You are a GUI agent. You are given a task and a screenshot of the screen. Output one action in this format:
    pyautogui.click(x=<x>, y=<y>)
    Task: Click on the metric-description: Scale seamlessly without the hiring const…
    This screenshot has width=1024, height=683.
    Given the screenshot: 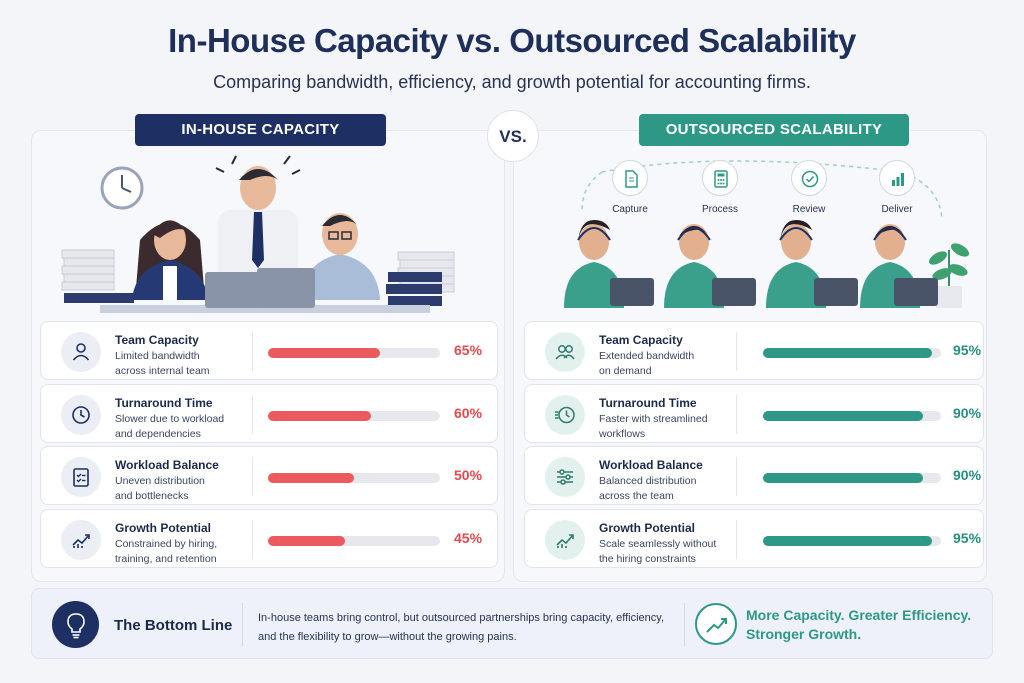 What is the action you would take?
    pyautogui.click(x=658, y=551)
    